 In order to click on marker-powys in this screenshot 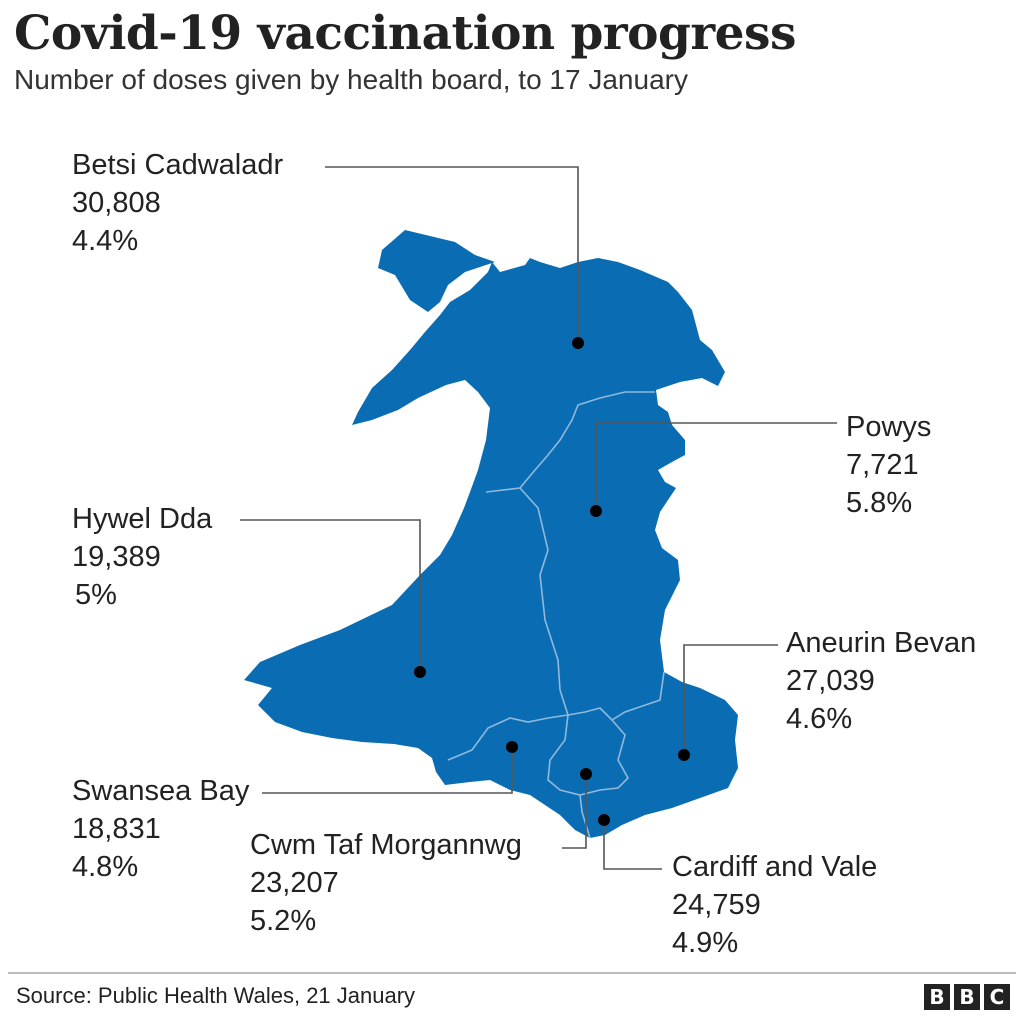, I will do `click(596, 511)`.